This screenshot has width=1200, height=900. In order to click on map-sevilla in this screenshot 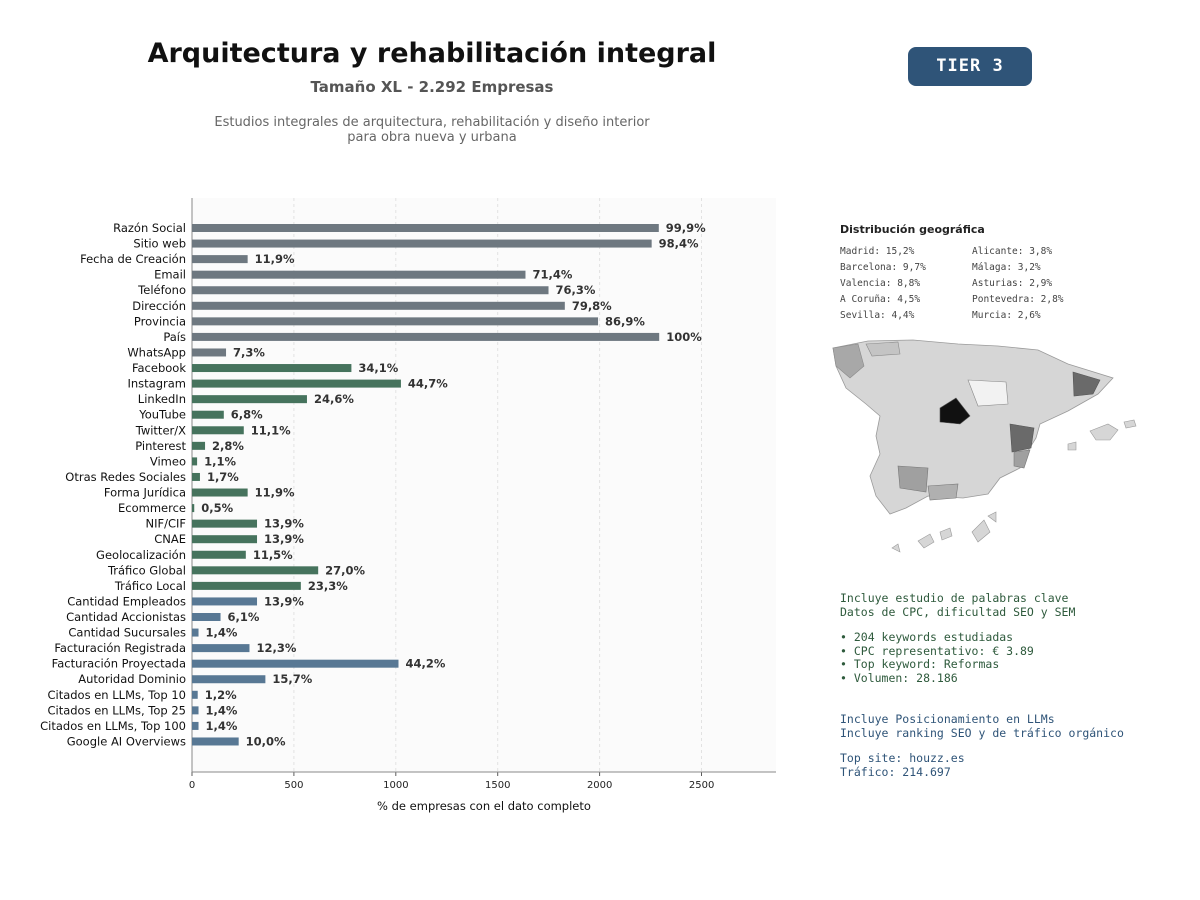, I will do `click(913, 479)`.